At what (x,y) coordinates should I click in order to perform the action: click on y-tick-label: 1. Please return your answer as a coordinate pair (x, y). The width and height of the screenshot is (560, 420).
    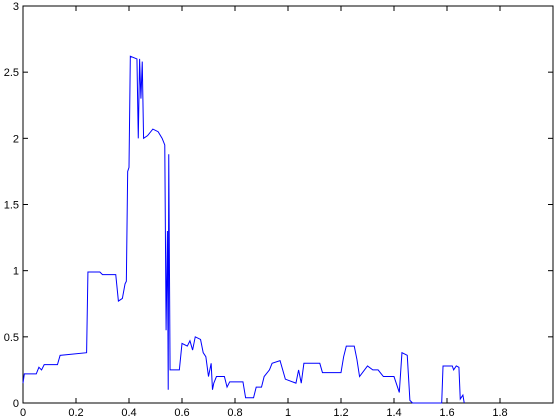
    Looking at the image, I should click on (16, 272).